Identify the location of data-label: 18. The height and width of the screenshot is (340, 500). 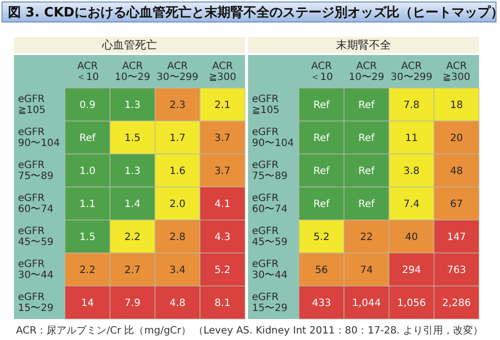
(456, 106).